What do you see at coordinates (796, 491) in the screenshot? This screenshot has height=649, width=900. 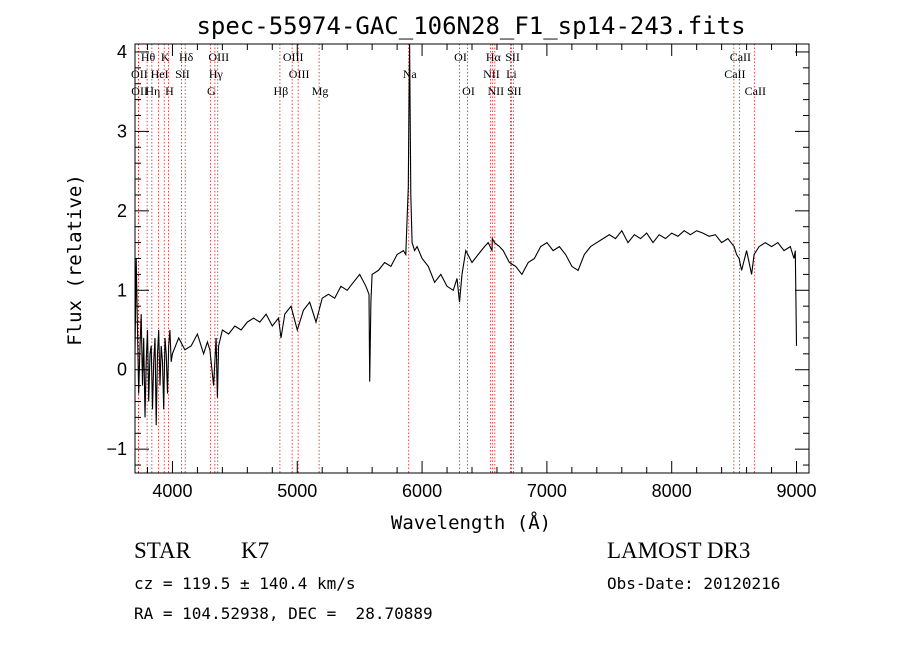 I see `x-tick-label: 9000` at bounding box center [796, 491].